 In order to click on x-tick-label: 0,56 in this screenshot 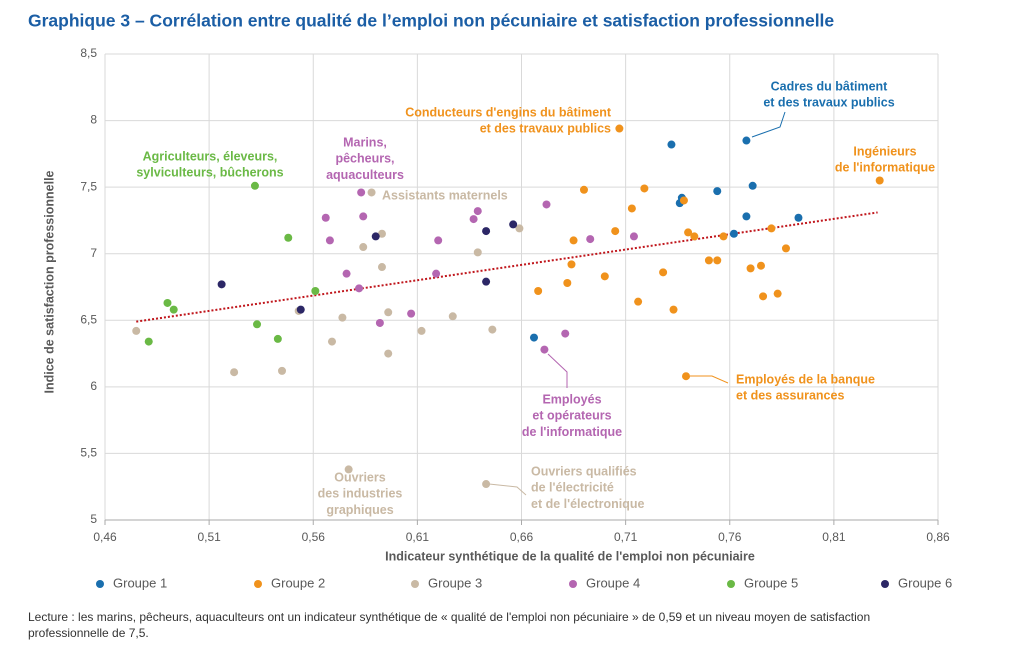, I will do `click(314, 537)`.